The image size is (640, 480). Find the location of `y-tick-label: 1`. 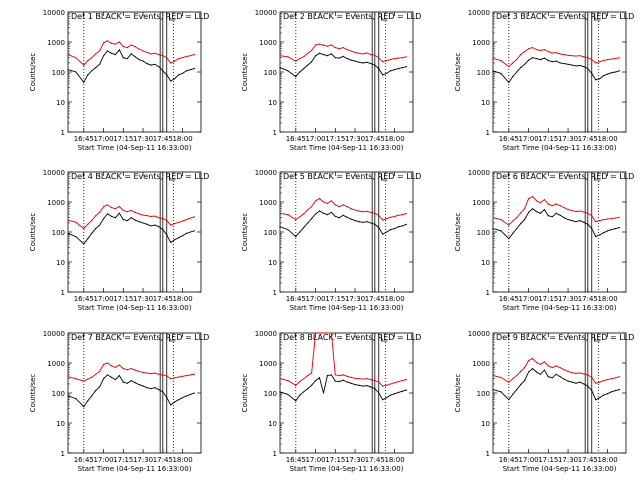

y-tick-label: 1 is located at coordinates (488, 293).